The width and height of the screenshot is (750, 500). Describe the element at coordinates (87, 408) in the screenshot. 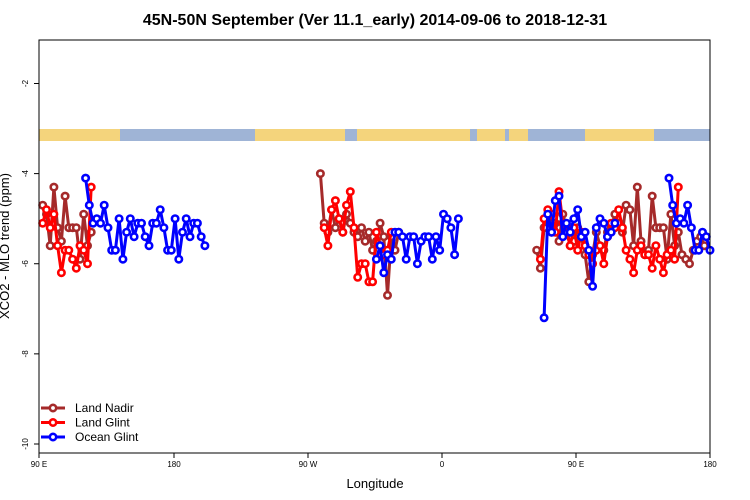

I see `legend-item: Land Nadir` at that location.